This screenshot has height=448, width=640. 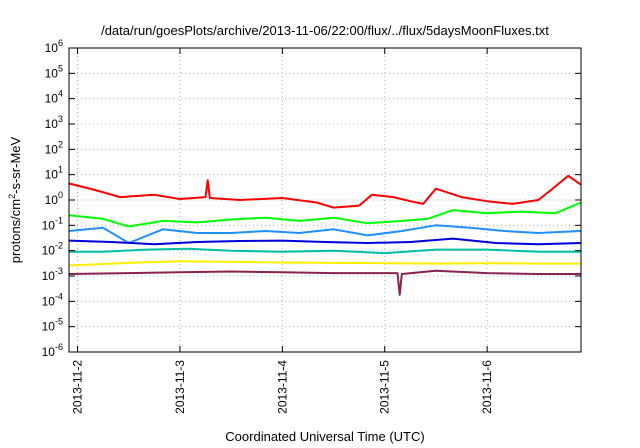 I want to click on y-tick-label: 10³, so click(x=54, y=122).